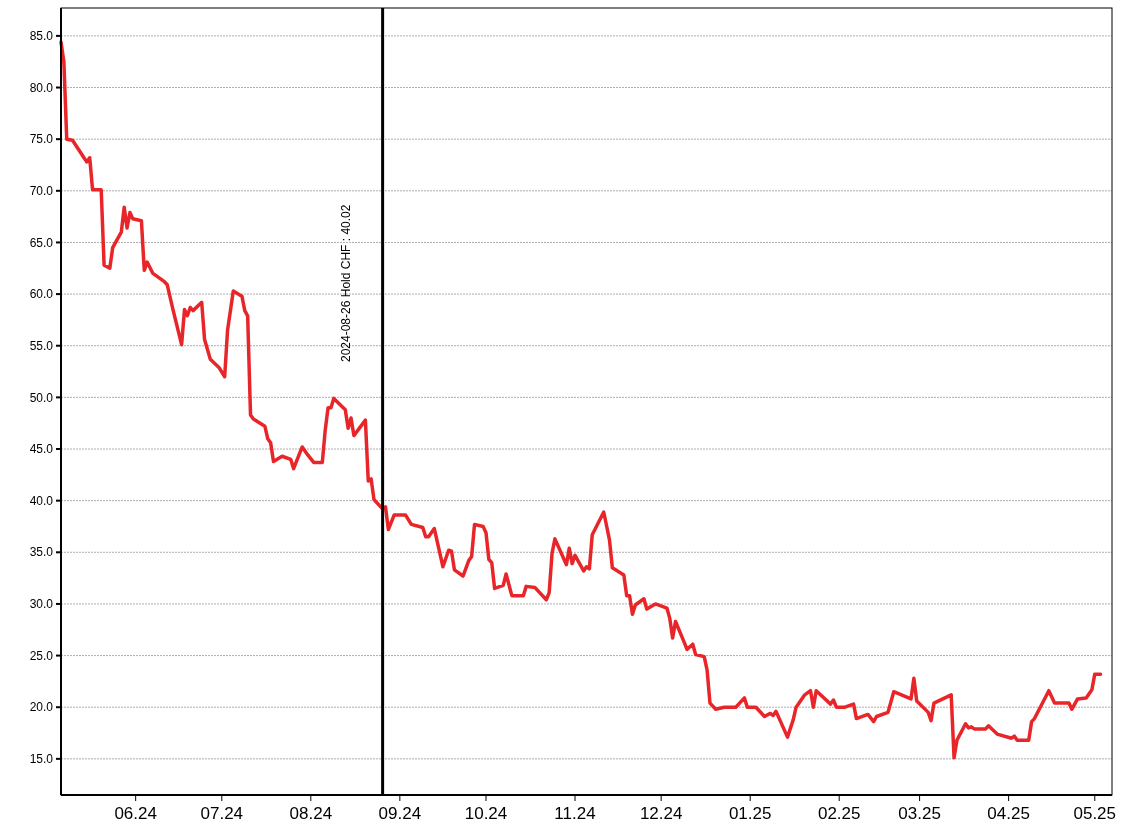  Describe the element at coordinates (750, 813) in the screenshot. I see `x-tick-label: 01.25` at that location.